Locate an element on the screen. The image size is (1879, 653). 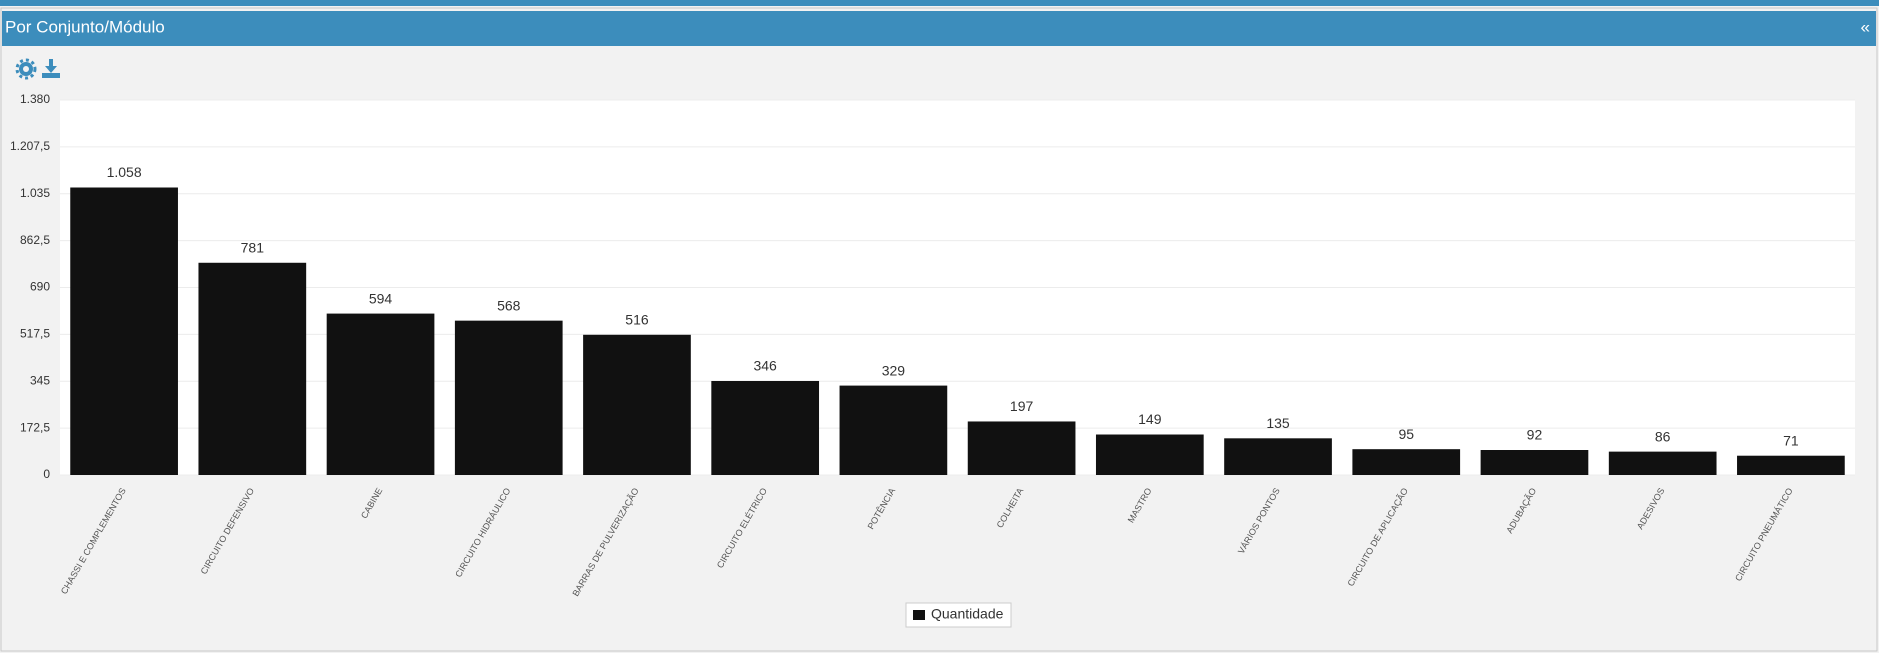
y-tick-label: 172,5 is located at coordinates (35, 427).